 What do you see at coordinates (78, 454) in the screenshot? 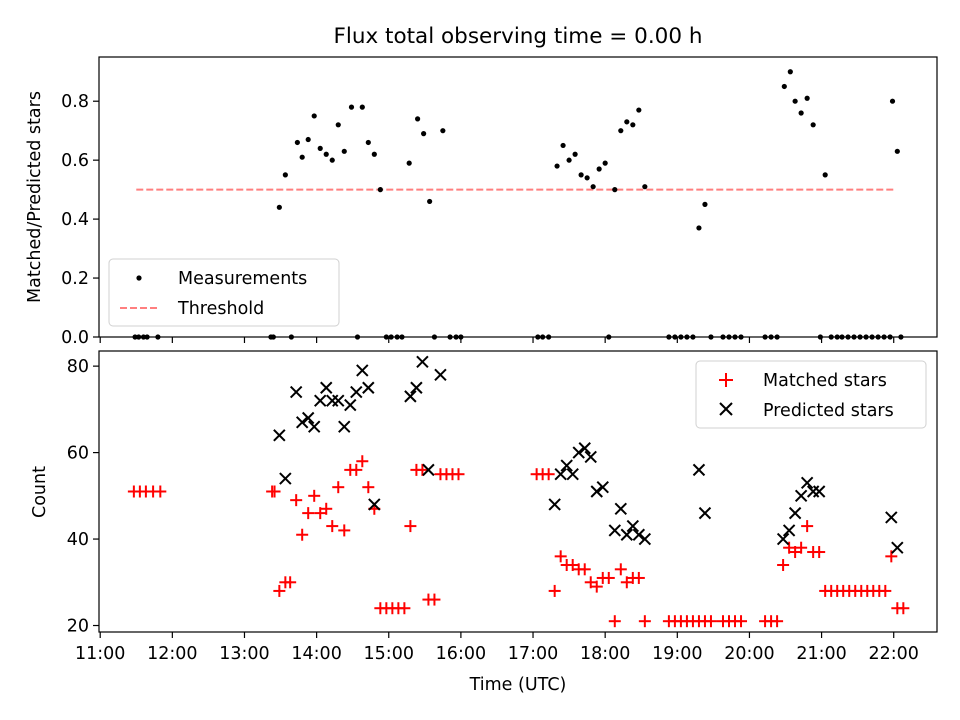
I see `y-tick-label: 60` at bounding box center [78, 454].